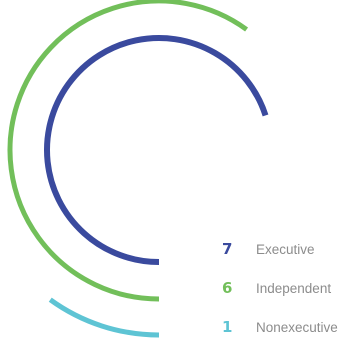 This screenshot has height=340, width=344. What do you see at coordinates (227, 288) in the screenshot?
I see `legend-value-independent: 6` at bounding box center [227, 288].